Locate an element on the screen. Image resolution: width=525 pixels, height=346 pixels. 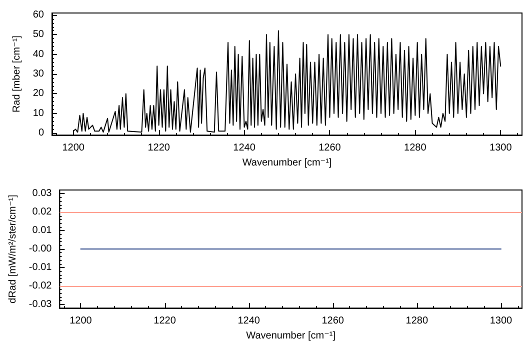
y-tick-label: 60 is located at coordinates (38, 14).